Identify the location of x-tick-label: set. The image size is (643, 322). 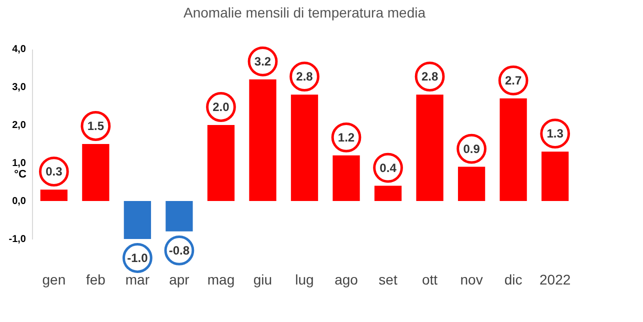
(388, 280).